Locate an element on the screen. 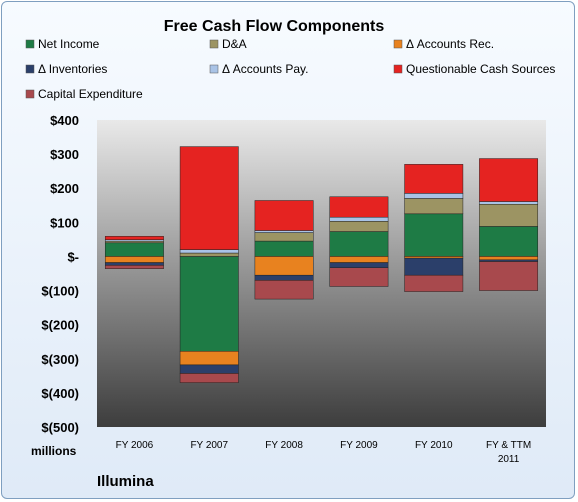 The height and width of the screenshot is (502, 578). legend-label: Δ Accounts Pay. is located at coordinates (265, 69).